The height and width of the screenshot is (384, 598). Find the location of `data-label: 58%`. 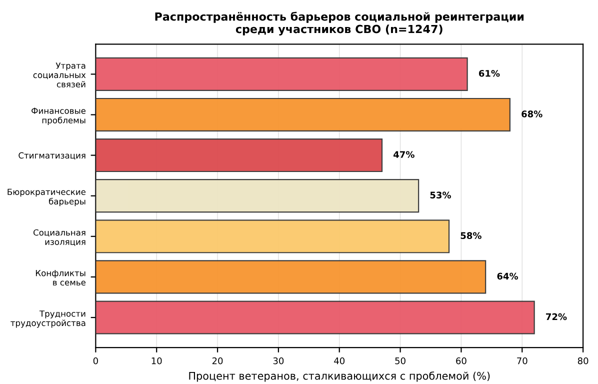

data-label: 58% is located at coordinates (471, 236).